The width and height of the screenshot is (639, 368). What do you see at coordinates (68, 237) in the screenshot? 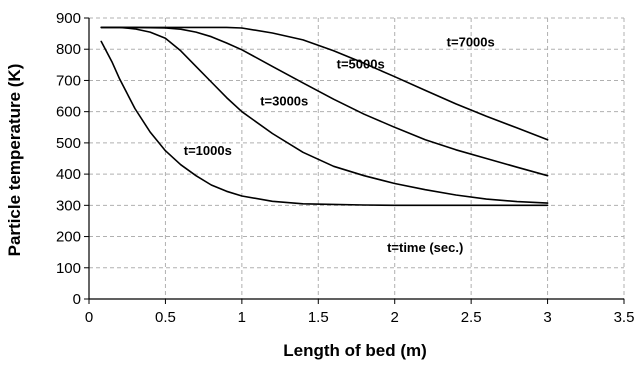
I see `y-tick-label: 200` at bounding box center [68, 237].